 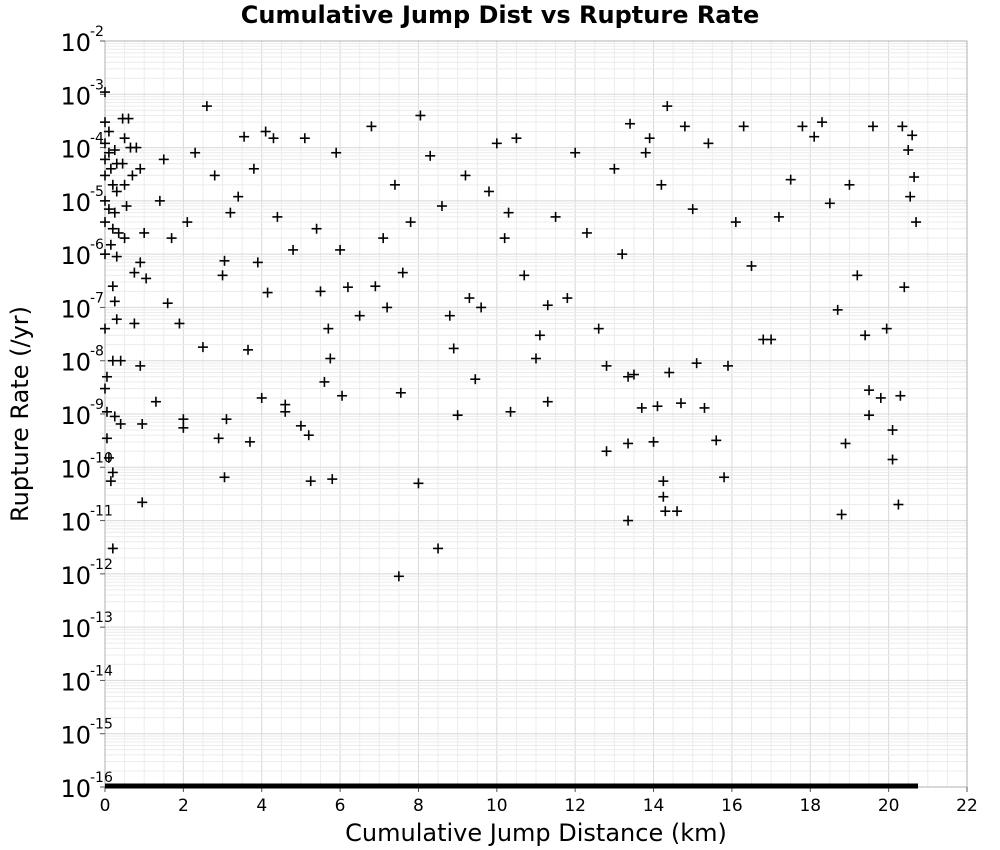 What do you see at coordinates (418, 806) in the screenshot?
I see `x-tick-label: 8` at bounding box center [418, 806].